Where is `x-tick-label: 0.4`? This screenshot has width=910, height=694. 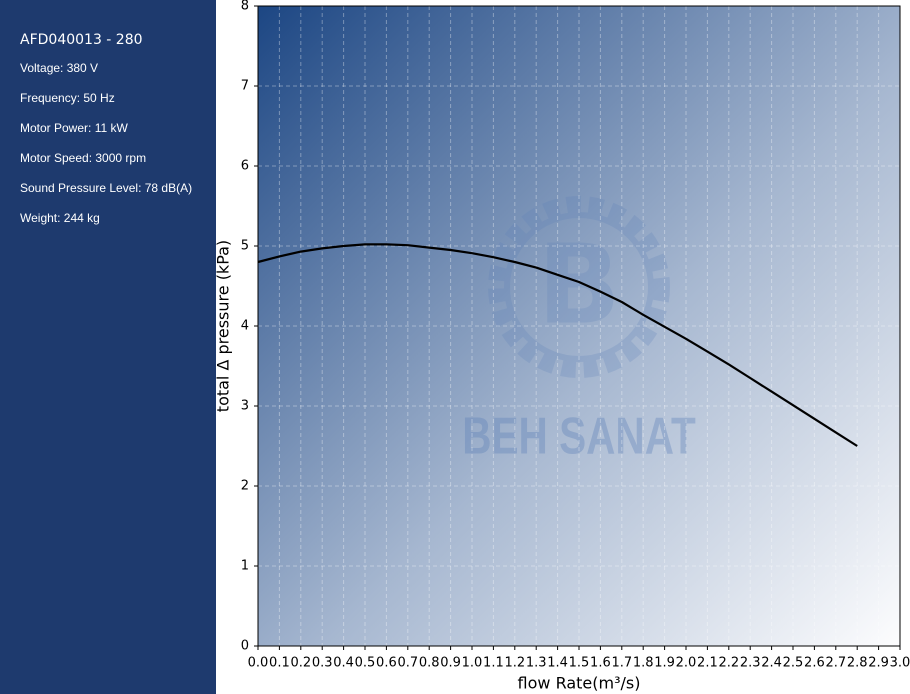 x-tick-label: 0.4 is located at coordinates (343, 663).